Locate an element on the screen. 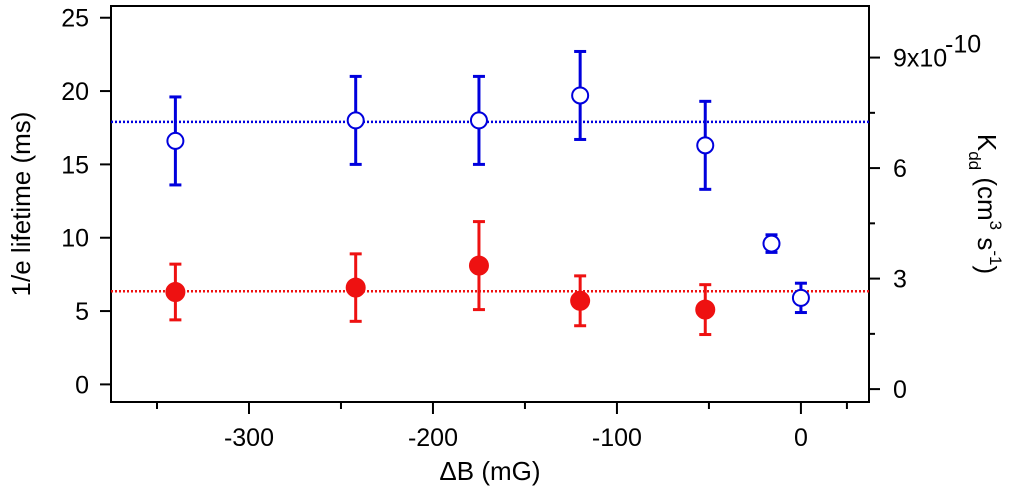  y2-title-open: (cm is located at coordinates (987, 195).